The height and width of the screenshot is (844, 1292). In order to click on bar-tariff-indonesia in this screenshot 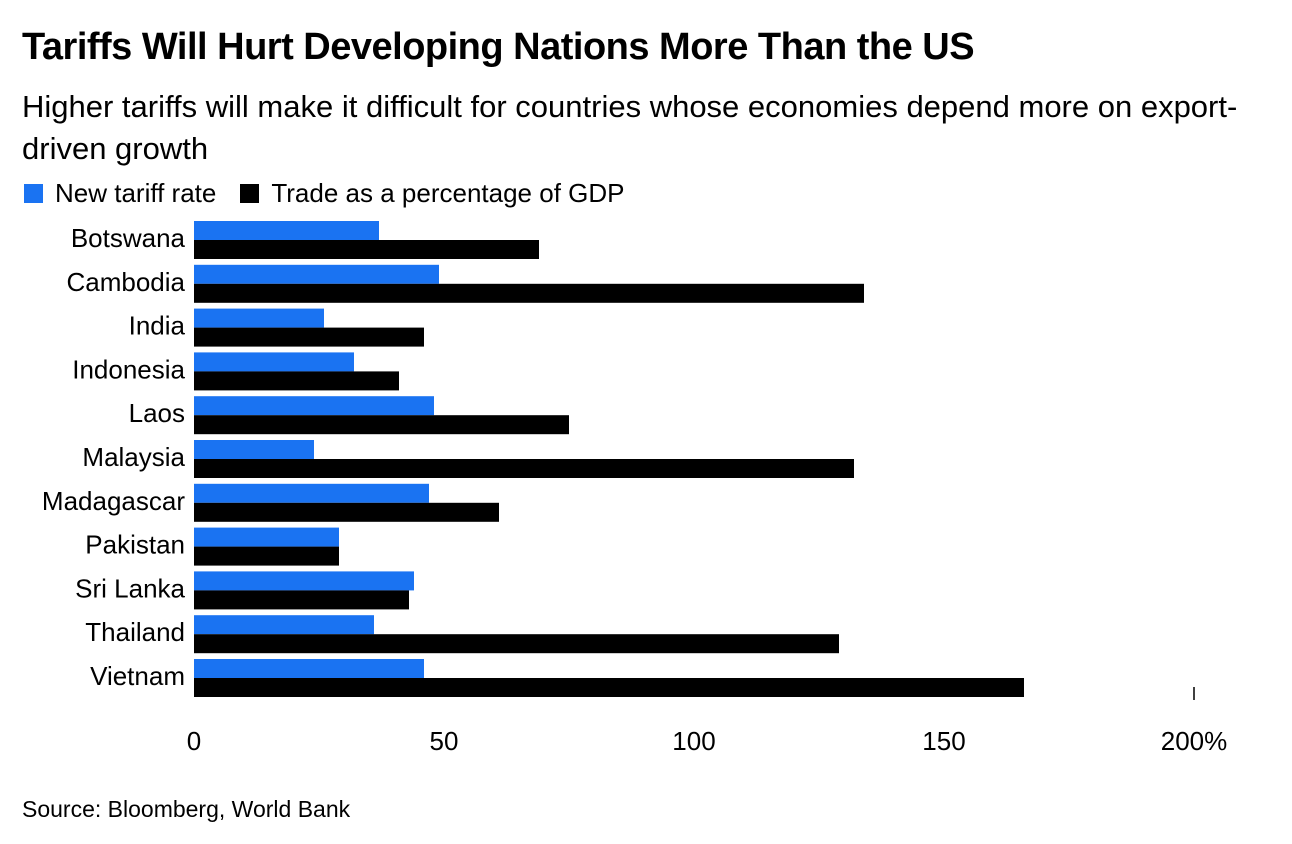, I will do `click(274, 362)`.